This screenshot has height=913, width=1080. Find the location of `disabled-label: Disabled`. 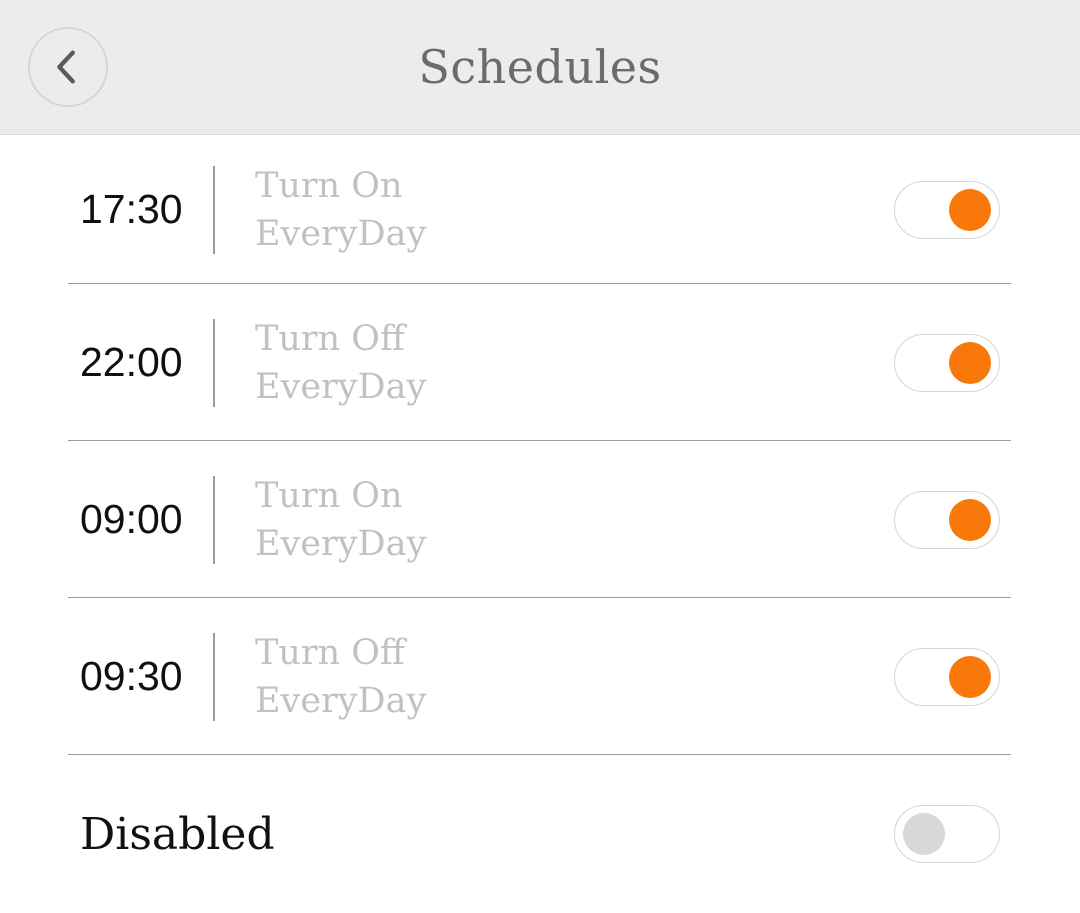

disabled-label: Disabled is located at coordinates (177, 834).